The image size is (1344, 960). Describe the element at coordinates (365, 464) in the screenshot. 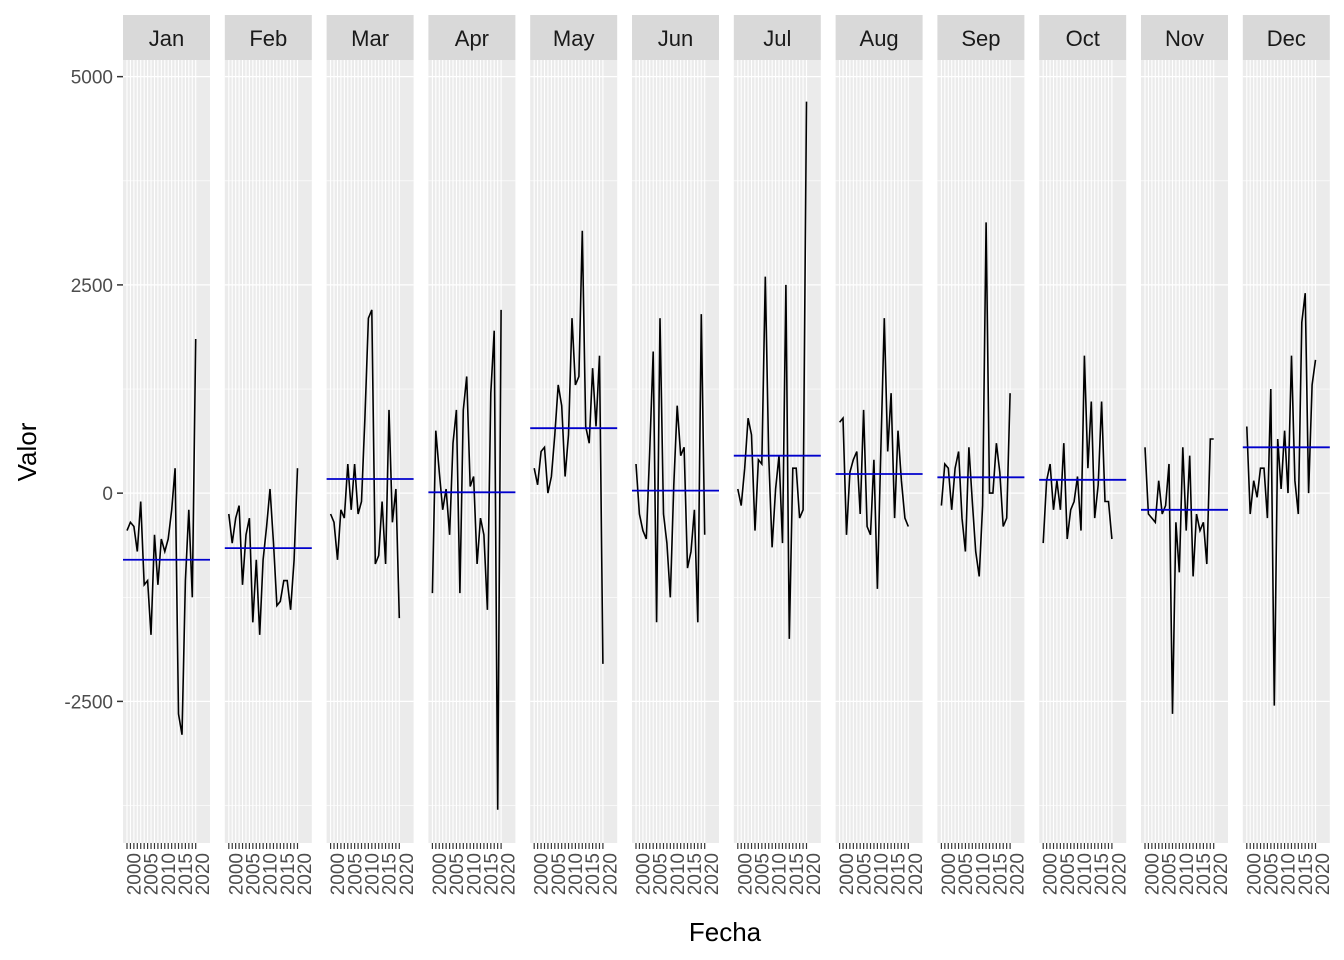

I see `series-line-mar` at that location.